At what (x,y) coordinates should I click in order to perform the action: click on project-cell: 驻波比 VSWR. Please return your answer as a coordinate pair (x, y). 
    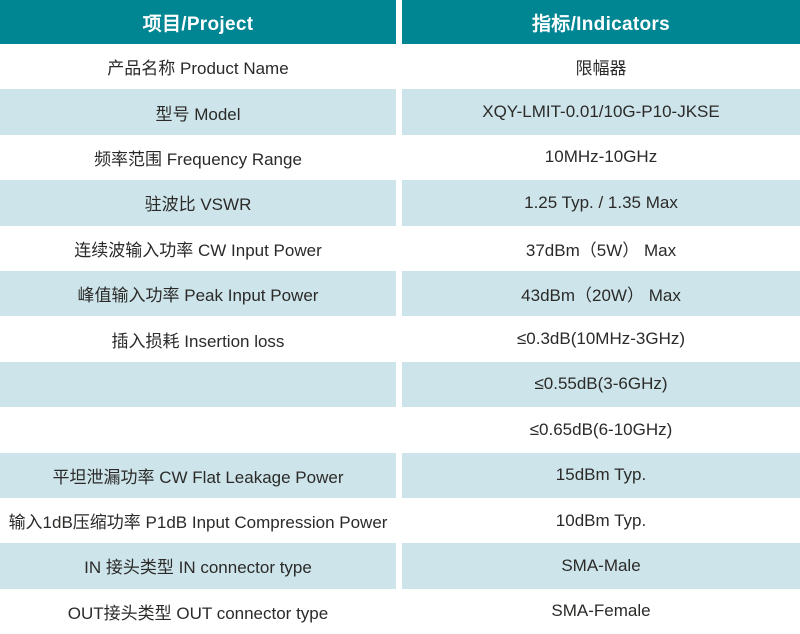
    Looking at the image, I should click on (198, 203).